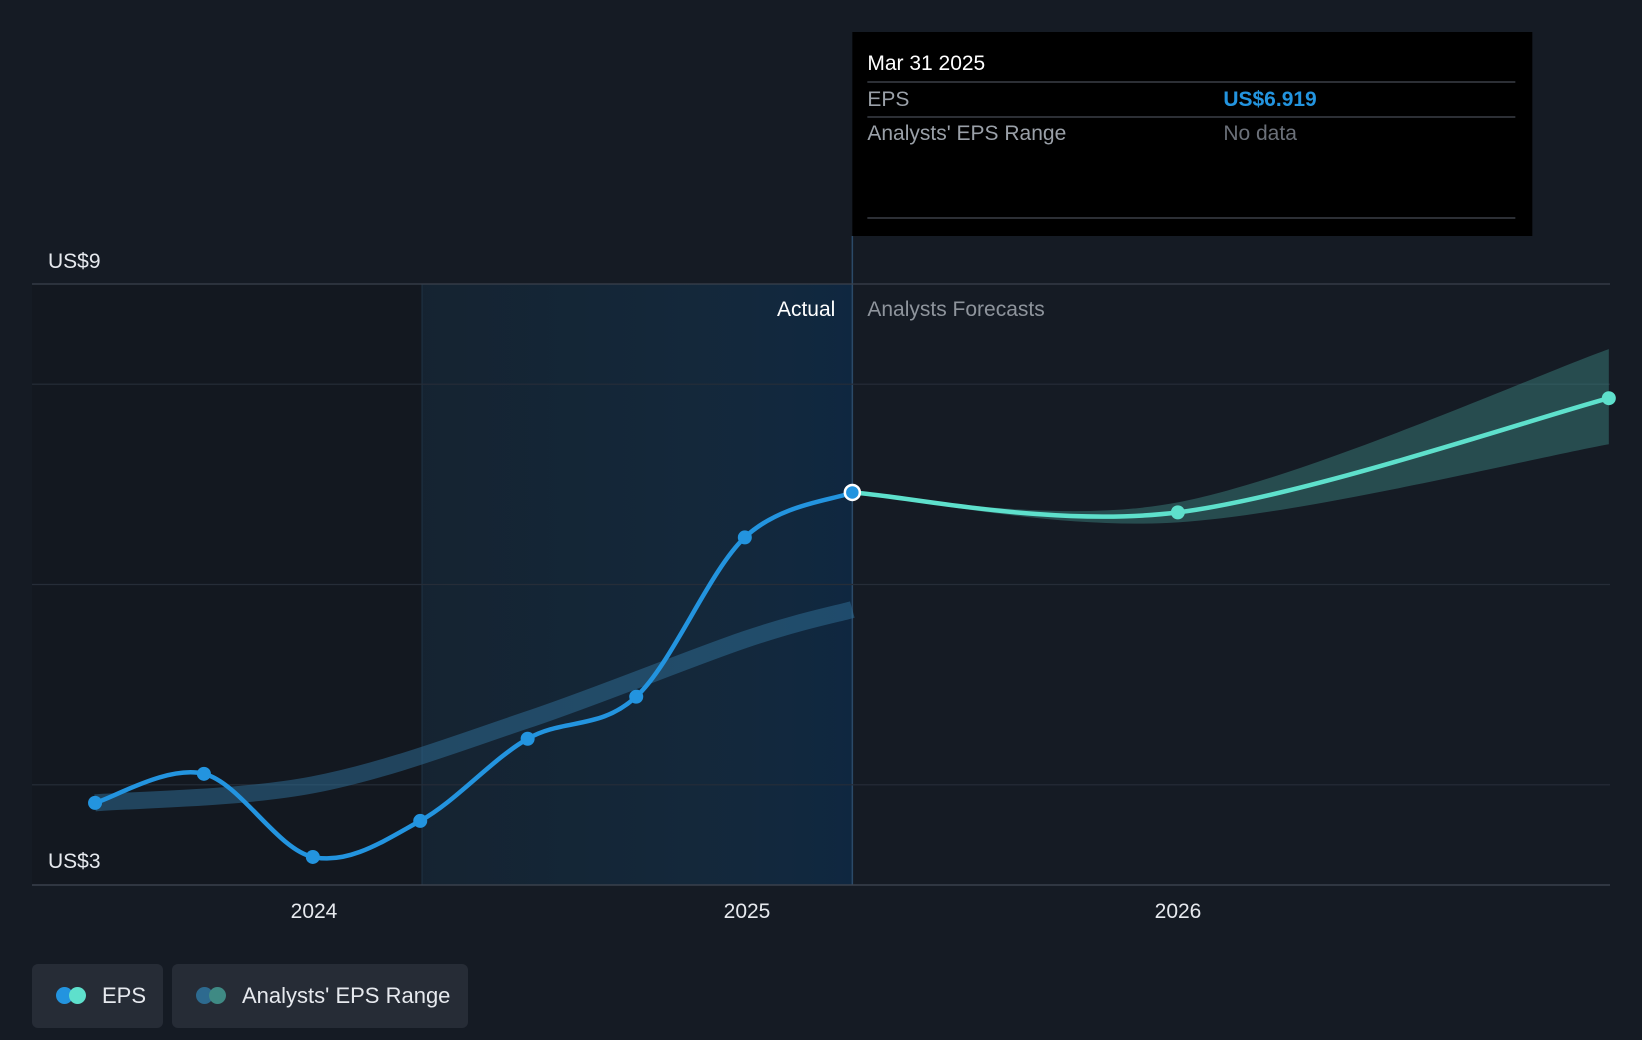 The width and height of the screenshot is (1642, 1040). I want to click on tooltip-date: Mar 31 2025, so click(926, 63).